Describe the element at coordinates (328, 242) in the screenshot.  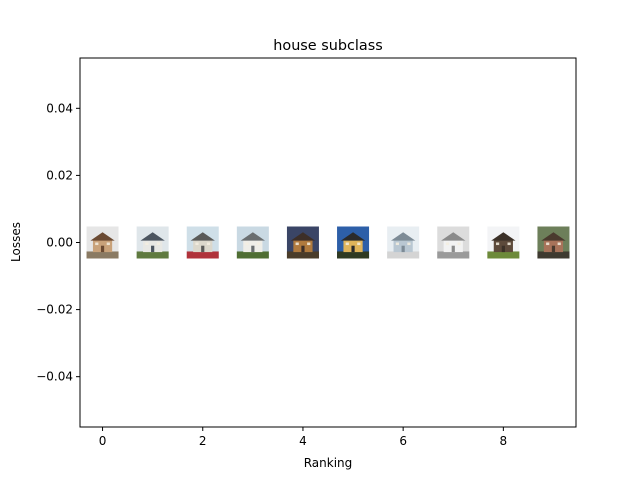
I see `points-layer` at that location.